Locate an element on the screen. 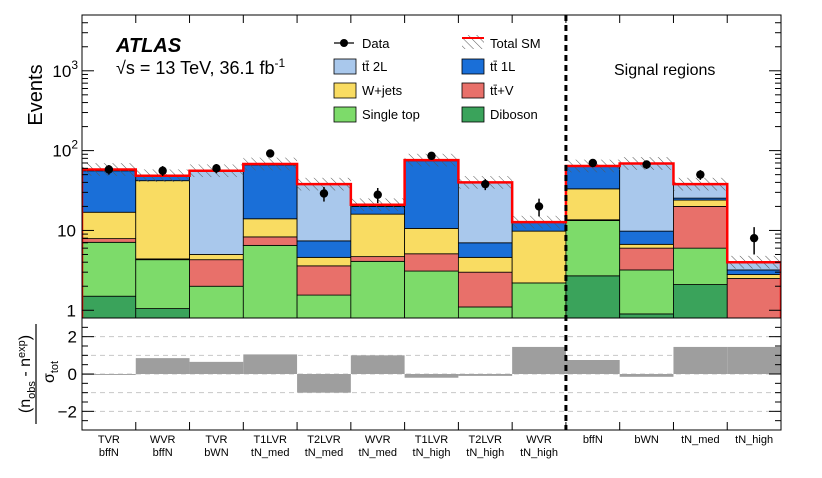  ratio-y-axis-title: (nobs - nexp) σtot is located at coordinates (38, 374).